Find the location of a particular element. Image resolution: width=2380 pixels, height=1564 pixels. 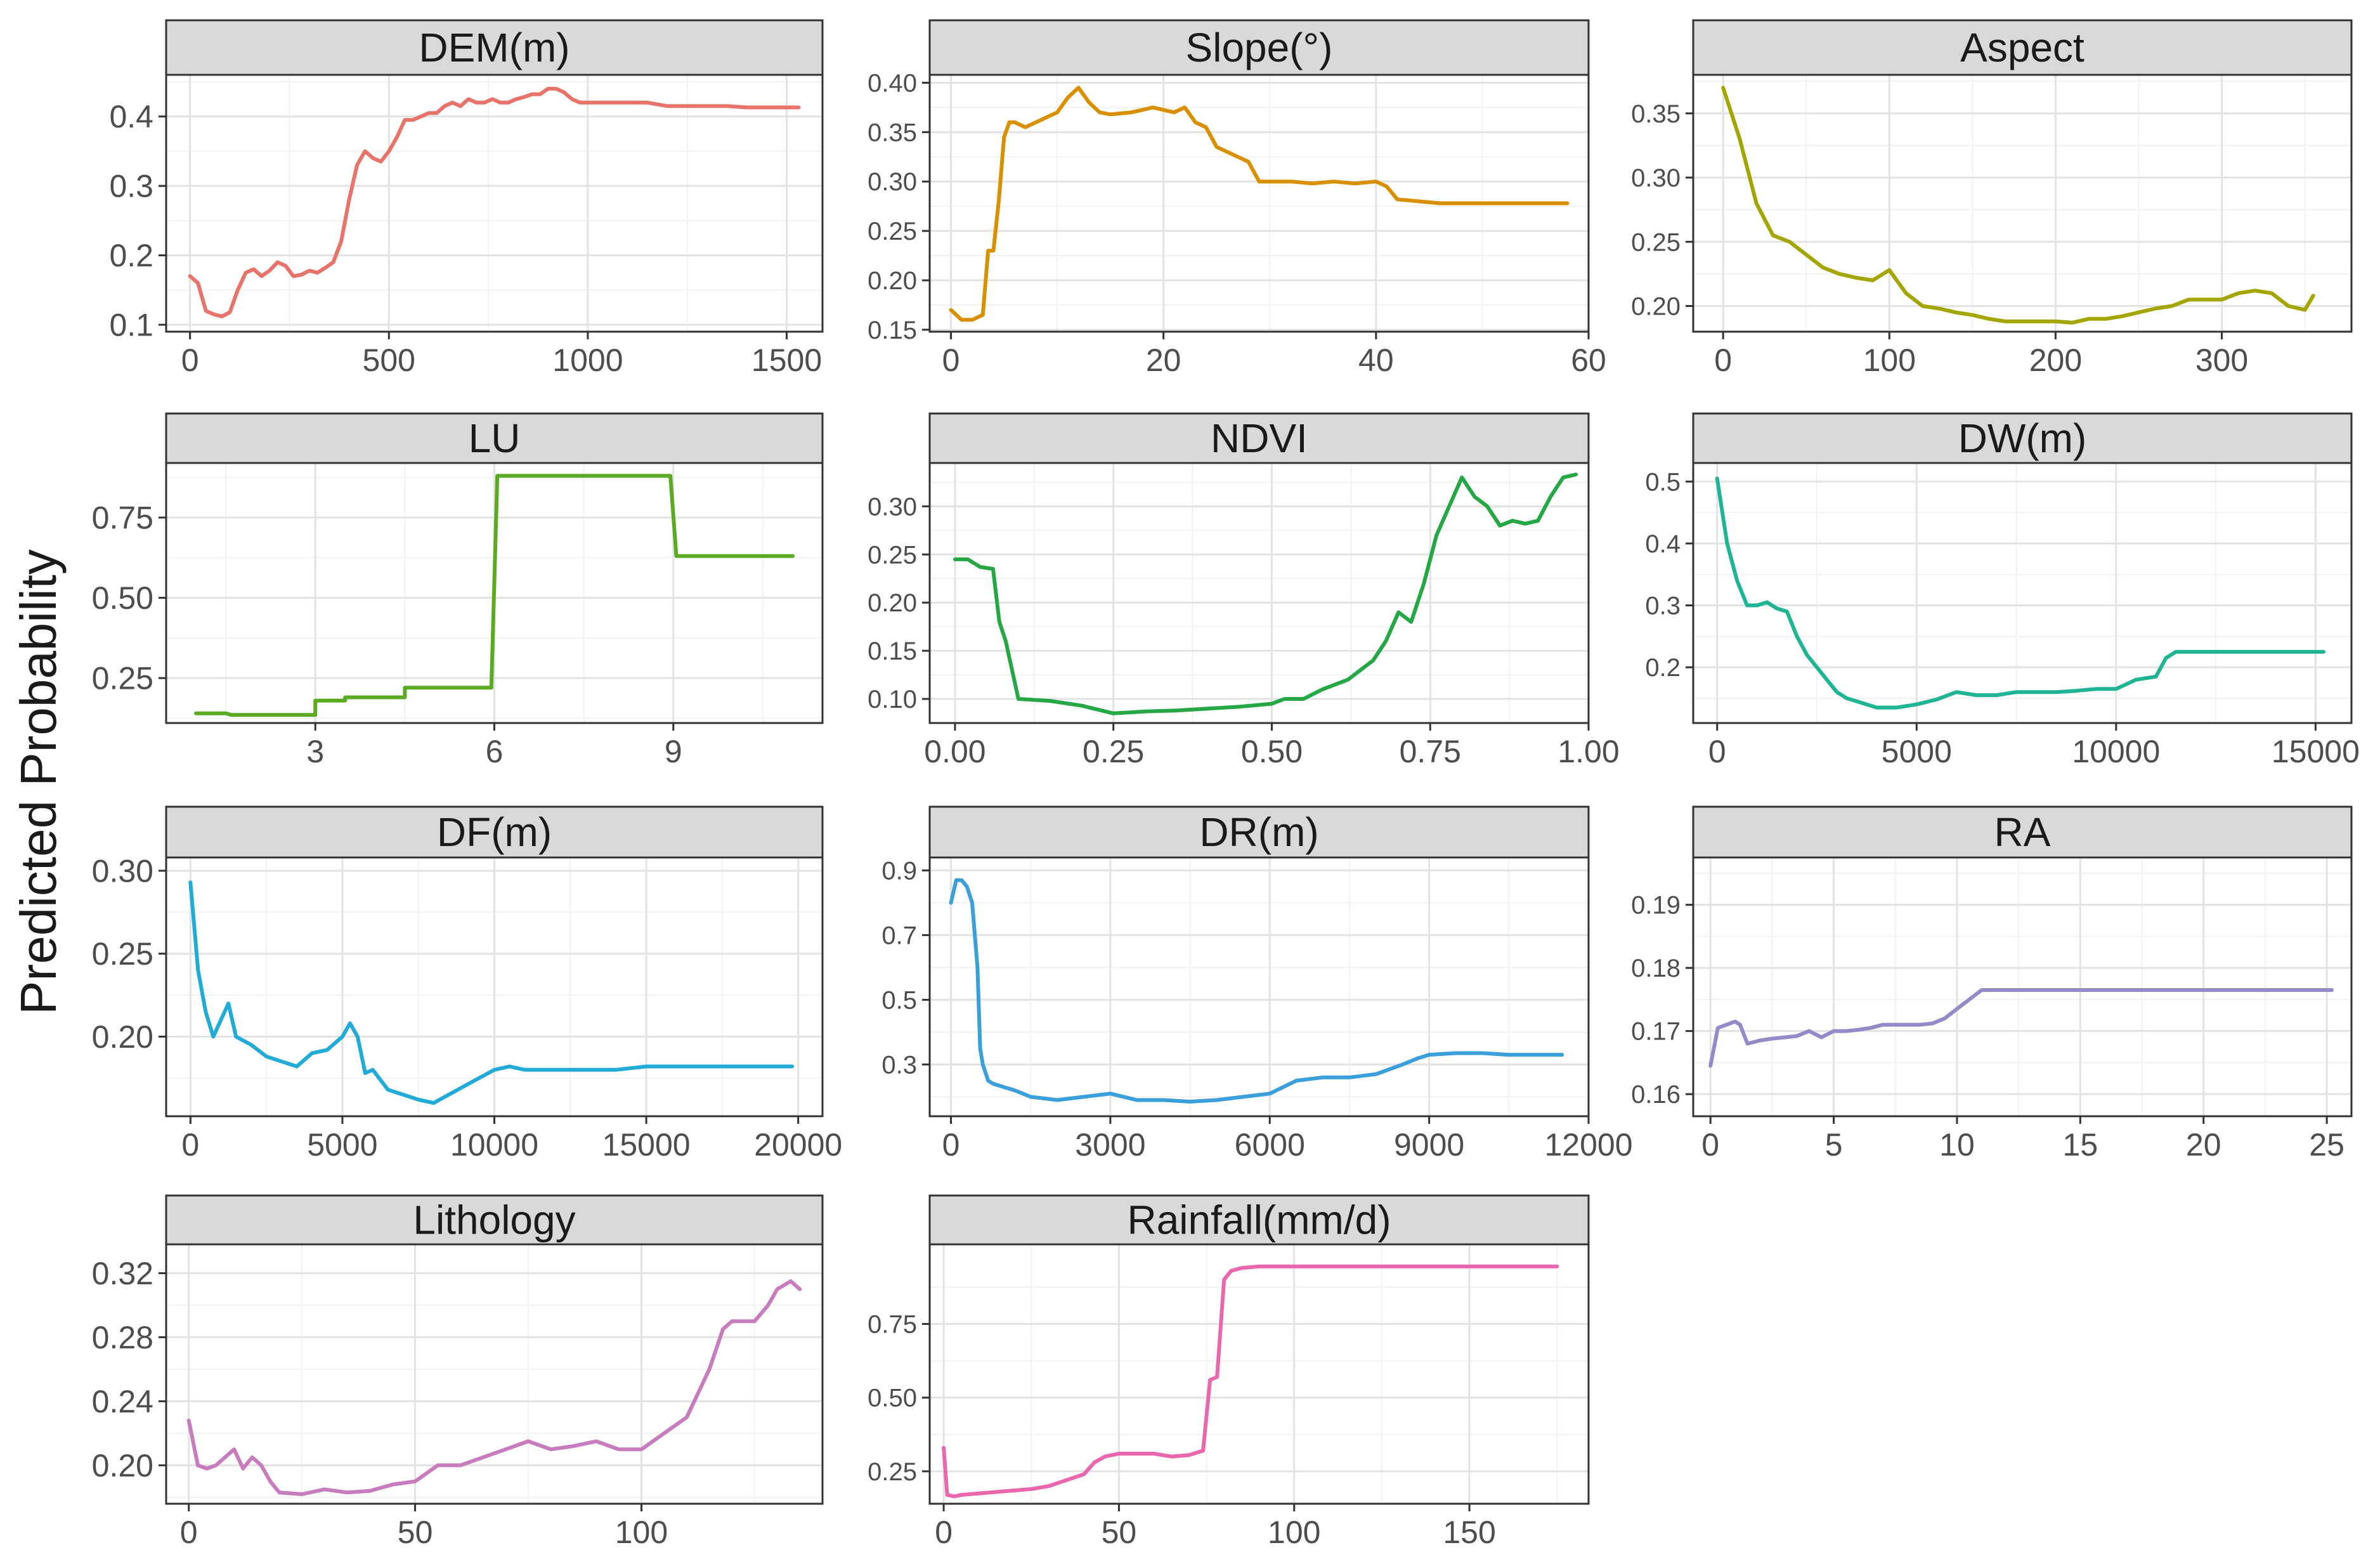

panel-aspect: Aspect 0 100 200 300 0.20 0.25 0.30 0.35 is located at coordinates (1992, 198).